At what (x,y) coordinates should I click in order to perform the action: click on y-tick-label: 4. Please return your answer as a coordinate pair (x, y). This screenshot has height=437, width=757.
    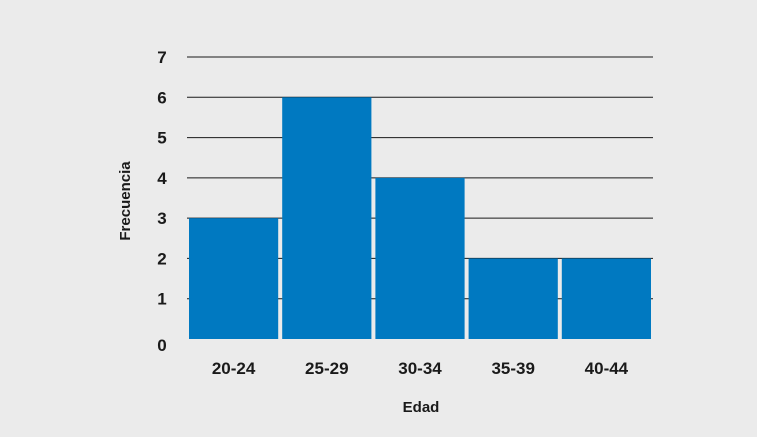
    Looking at the image, I should click on (162, 178).